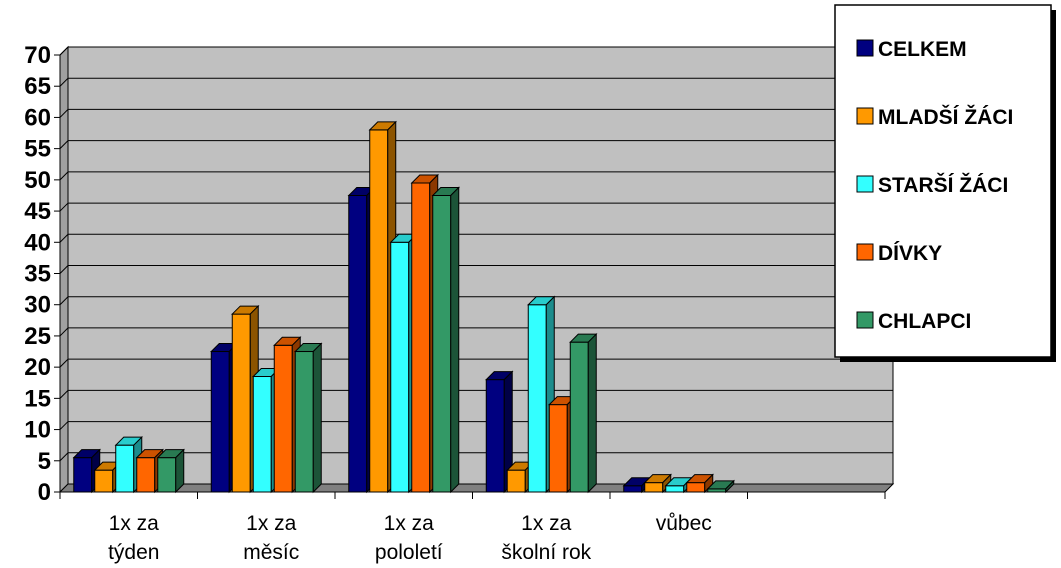  Describe the element at coordinates (44, 492) in the screenshot. I see `y-tick-label: 0` at that location.